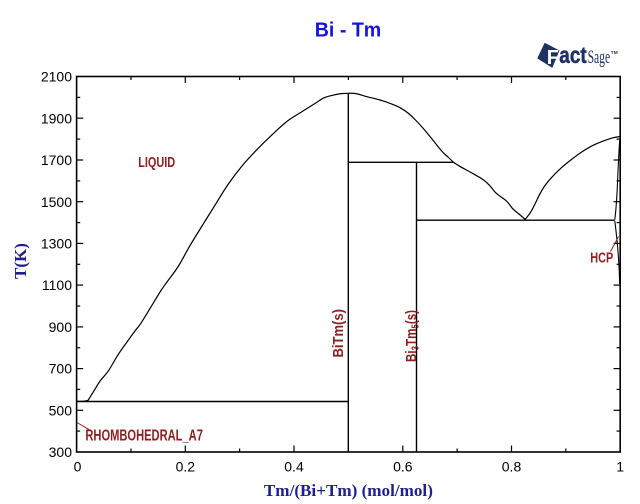 The width and height of the screenshot is (640, 504). Describe the element at coordinates (186, 467) in the screenshot. I see `svg-text: 0.2` at that location.